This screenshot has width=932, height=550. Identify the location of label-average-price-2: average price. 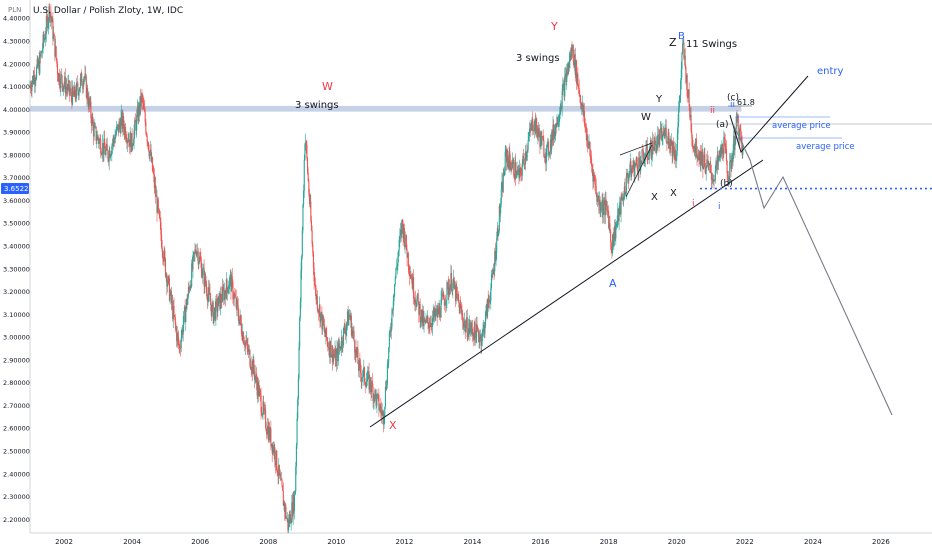
(825, 147).